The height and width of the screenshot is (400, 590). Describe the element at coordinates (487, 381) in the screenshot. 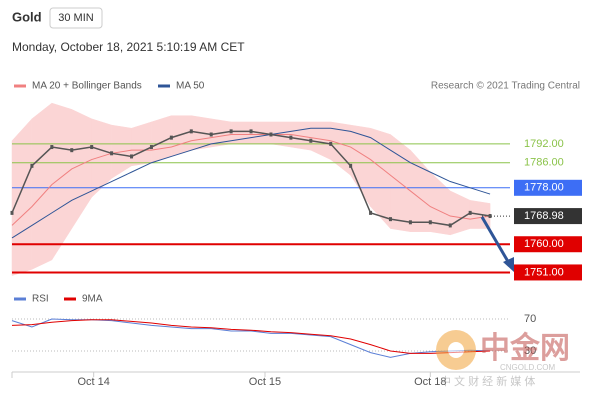

I see `watermark-tagline: 中 文 财 经 新 媒 体` at that location.